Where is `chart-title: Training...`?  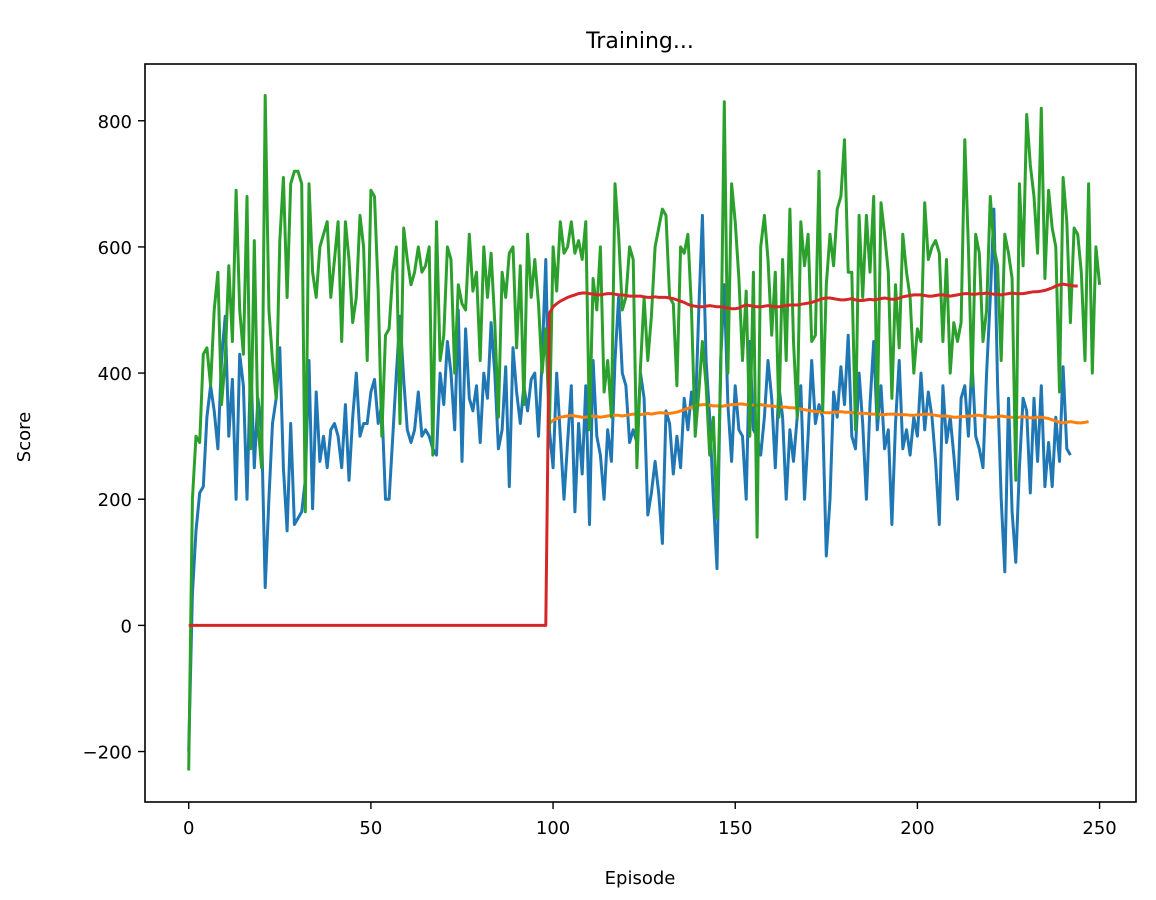 chart-title: Training... is located at coordinates (639, 41).